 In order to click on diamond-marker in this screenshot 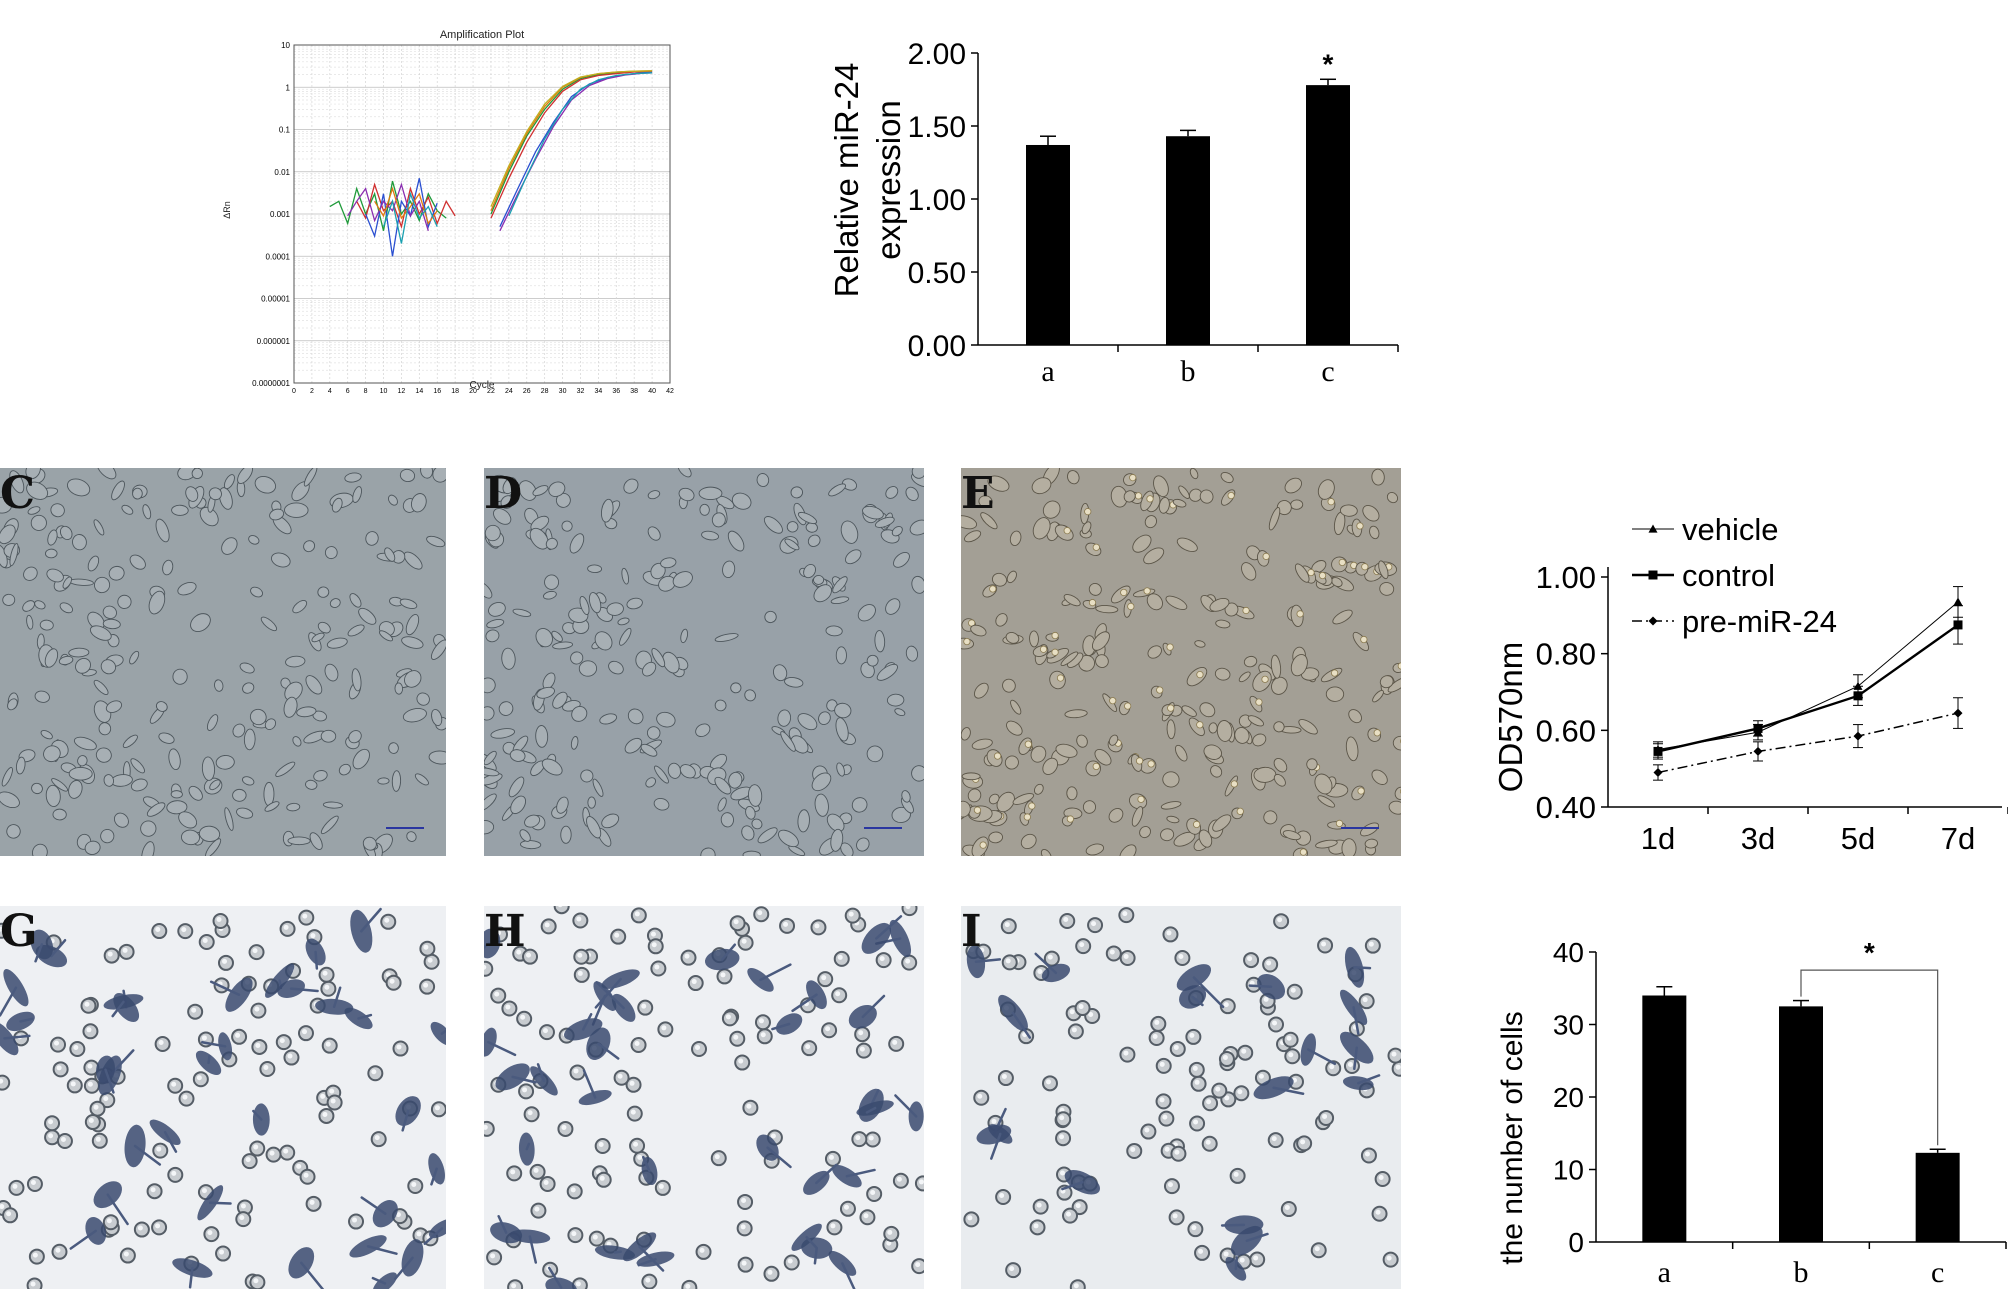, I will do `click(1658, 772)`.